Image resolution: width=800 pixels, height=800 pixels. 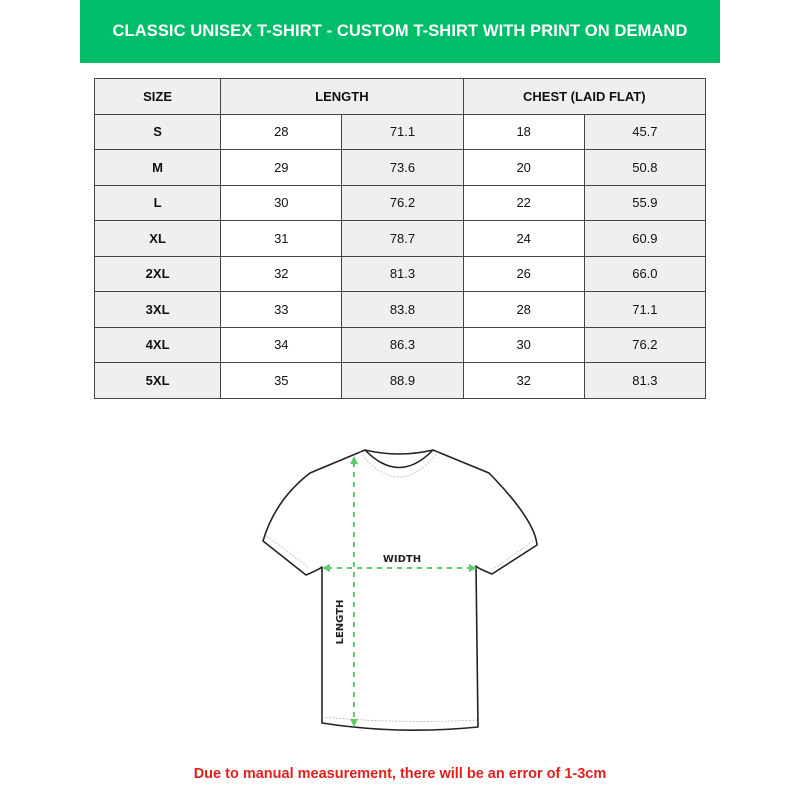 I want to click on cell-length-cm: 83.8, so click(x=402, y=309).